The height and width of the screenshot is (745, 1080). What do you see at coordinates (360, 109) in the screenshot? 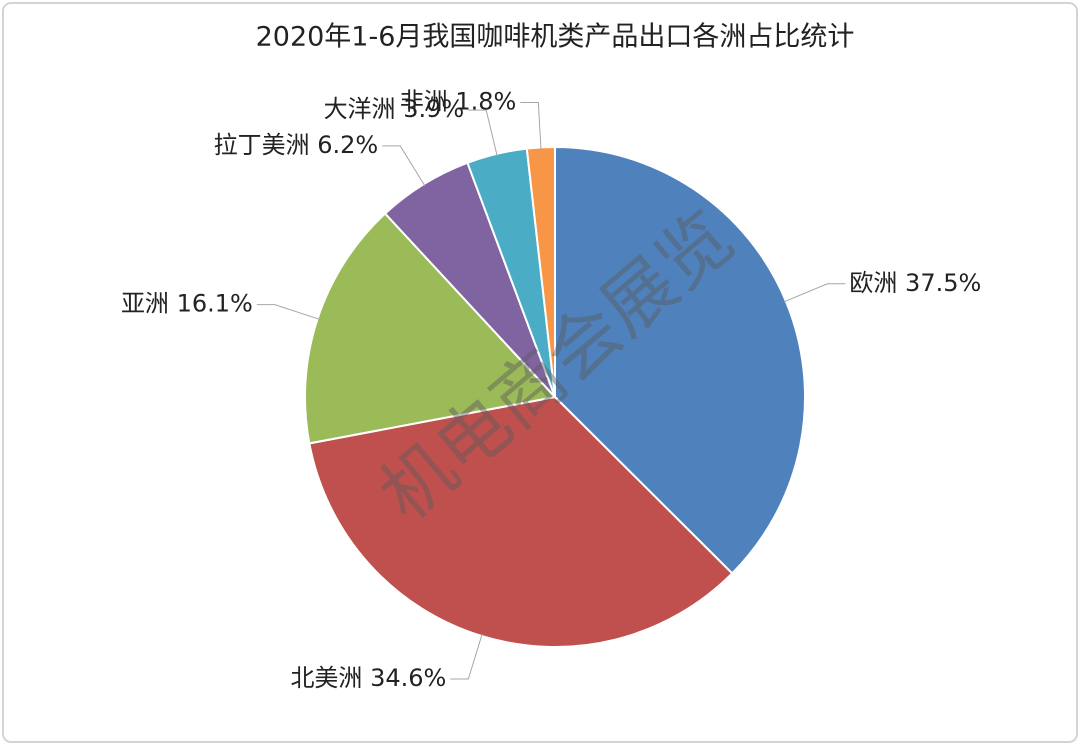
I see `category-label: 大洋洲` at bounding box center [360, 109].